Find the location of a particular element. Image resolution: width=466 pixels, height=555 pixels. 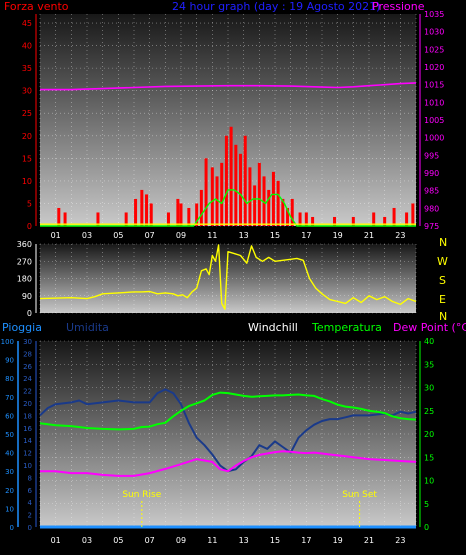

panel3-hour-label: 07 is located at coordinates (150, 540).